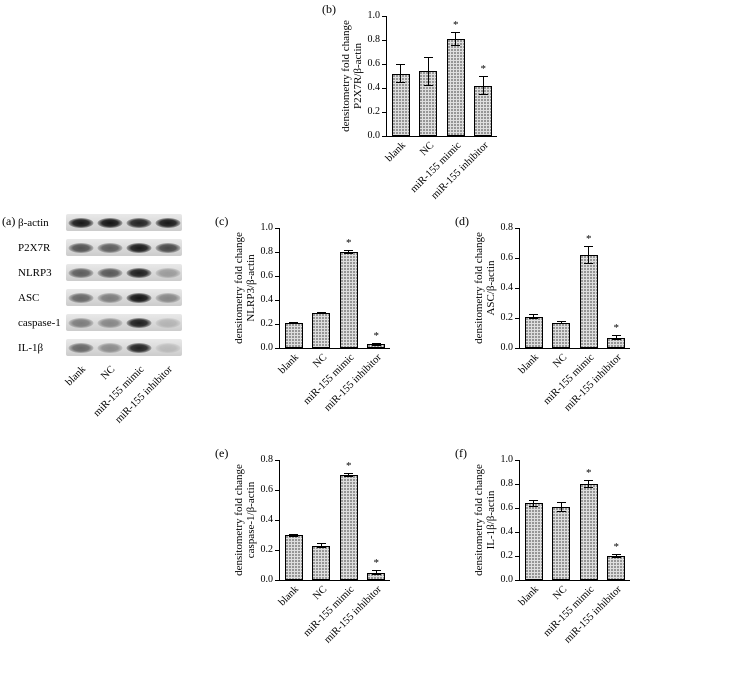 The width and height of the screenshot is (746, 690). Describe the element at coordinates (34, 247) in the screenshot. I see `protein-label: P2X7R` at that location.